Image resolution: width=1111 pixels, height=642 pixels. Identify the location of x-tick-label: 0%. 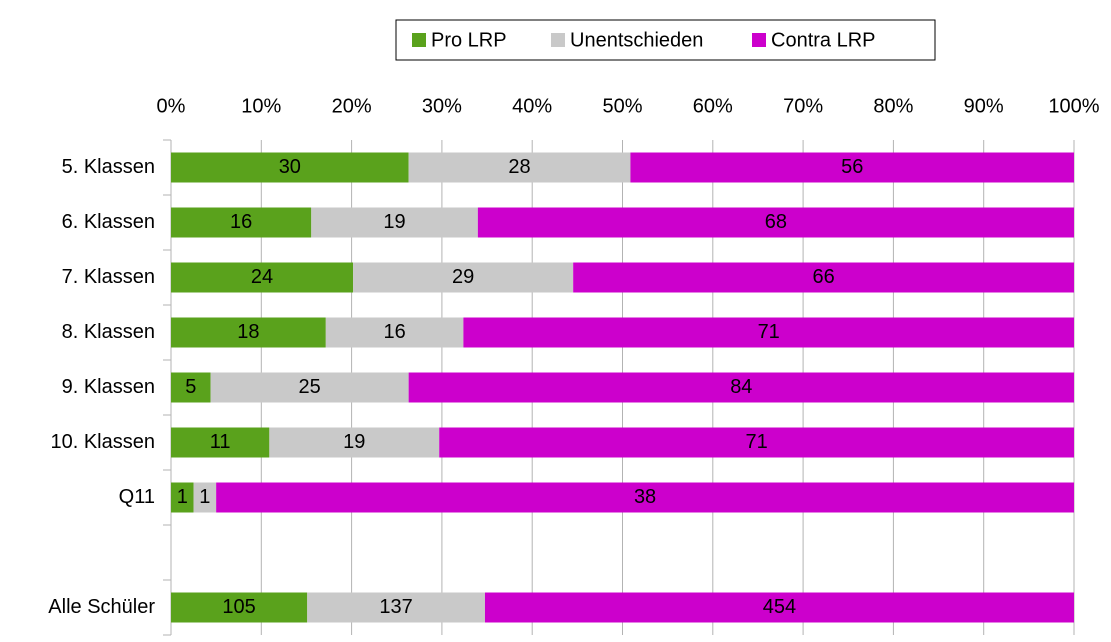
(171, 106).